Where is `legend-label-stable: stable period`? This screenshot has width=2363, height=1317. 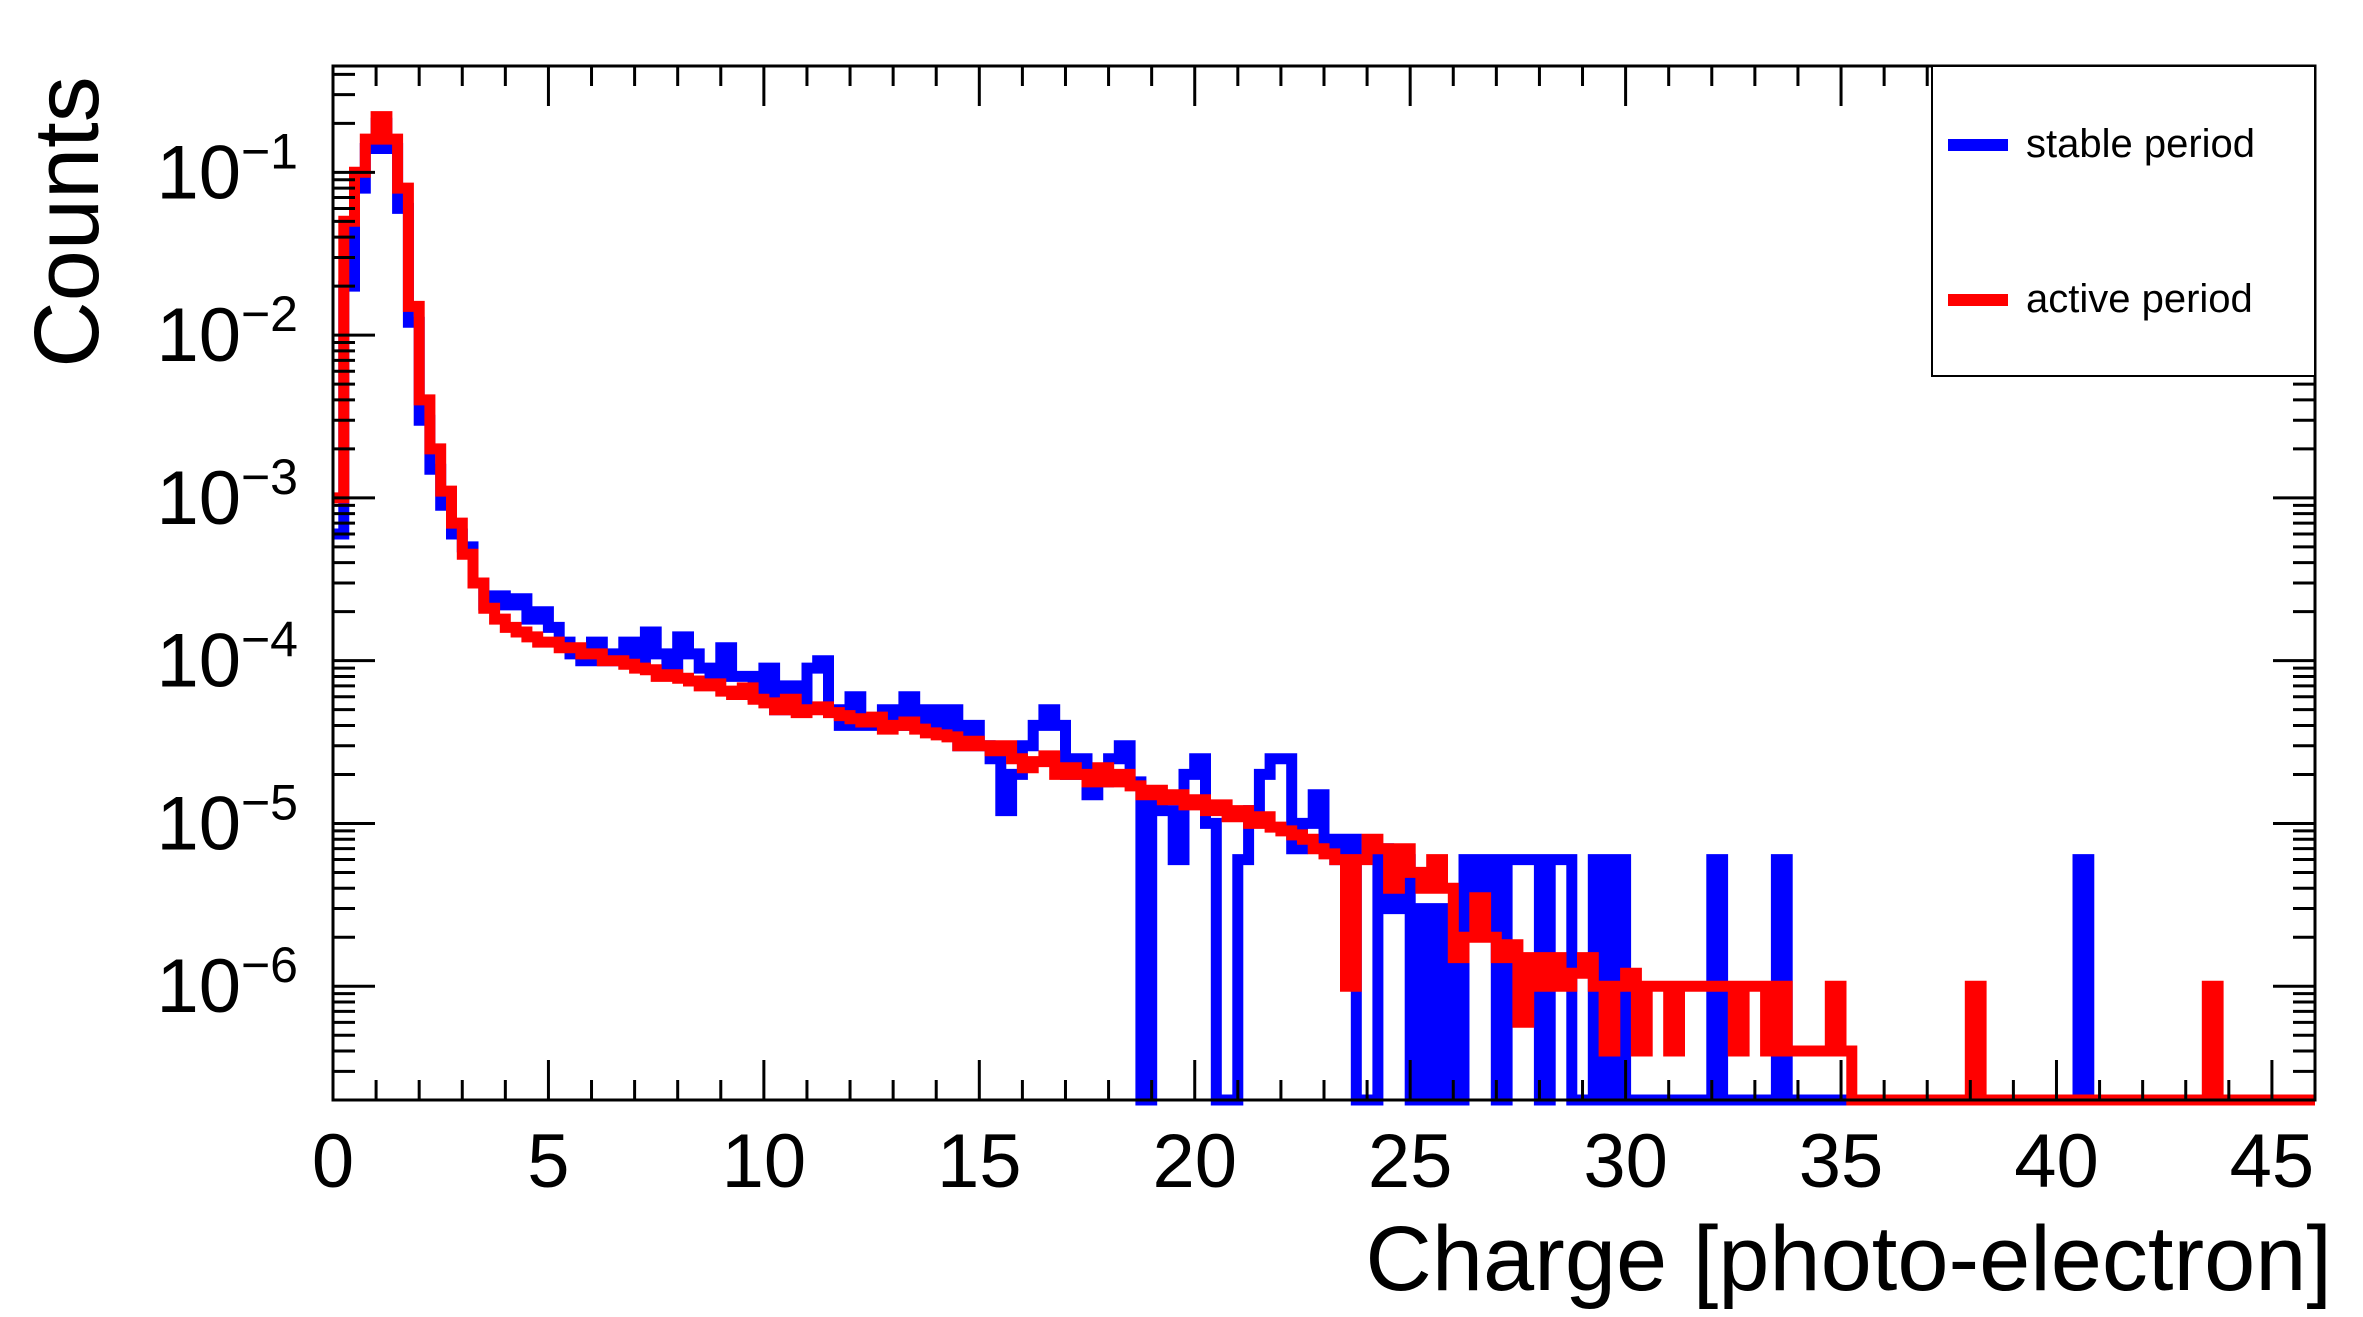
legend-label-stable: stable period is located at coordinates (2140, 144).